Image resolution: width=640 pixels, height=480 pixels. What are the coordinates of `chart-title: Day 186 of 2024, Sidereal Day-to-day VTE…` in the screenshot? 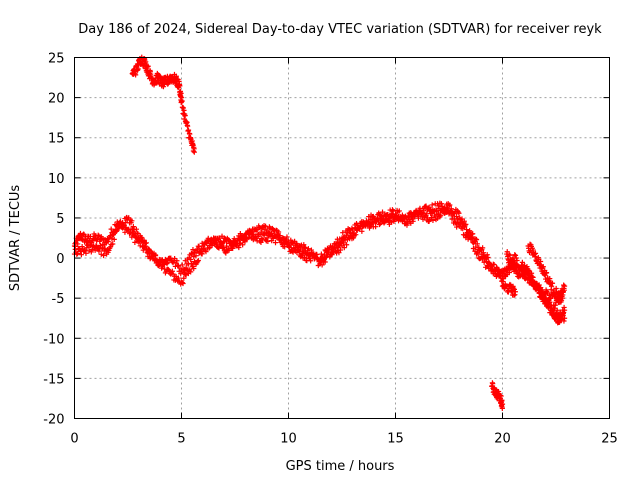 It's located at (340, 29).